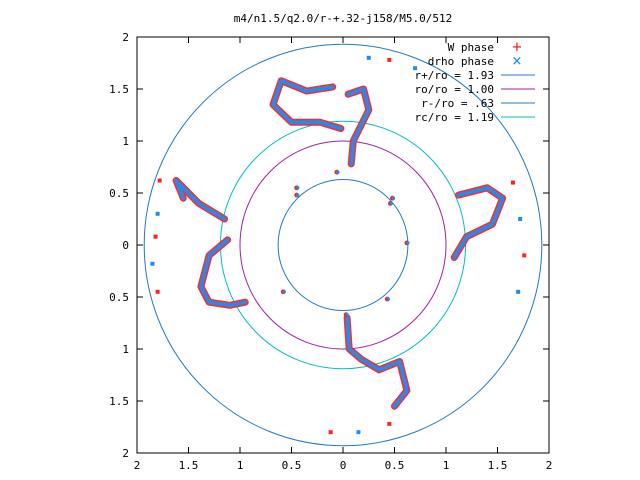  Describe the element at coordinates (119, 401) in the screenshot. I see `y-tick-label-7: 1.5` at that location.